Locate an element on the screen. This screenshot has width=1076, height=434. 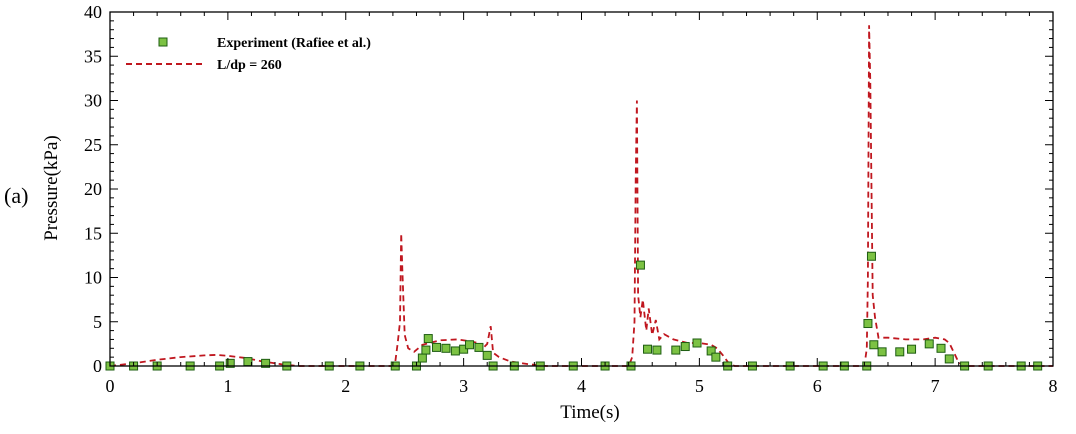
y-tick-label: 35 is located at coordinates (93, 56).